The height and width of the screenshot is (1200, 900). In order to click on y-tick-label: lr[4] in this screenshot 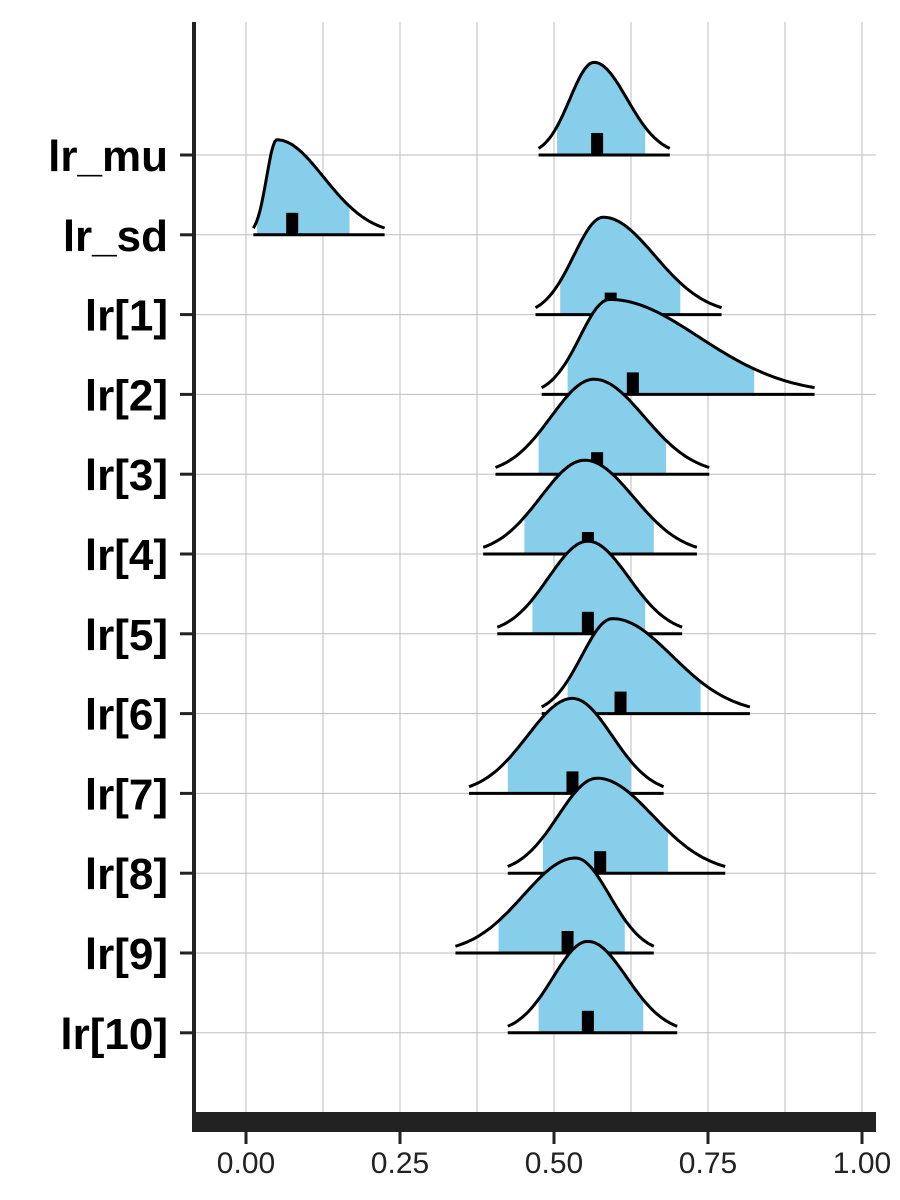, I will do `click(126, 555)`.